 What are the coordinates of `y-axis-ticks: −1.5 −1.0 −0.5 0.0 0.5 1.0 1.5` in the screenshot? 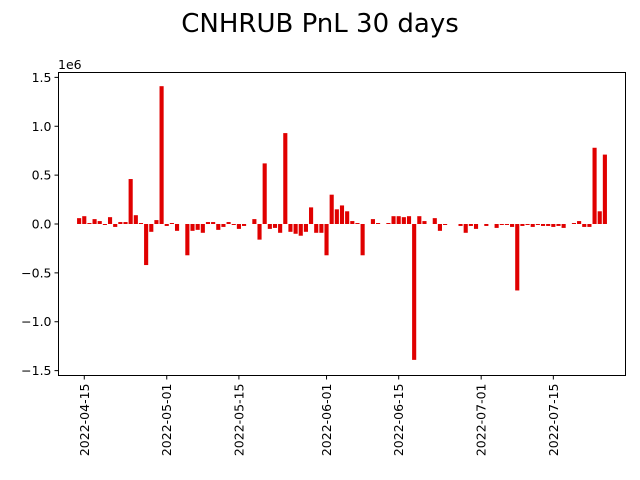 It's located at (40, 224).